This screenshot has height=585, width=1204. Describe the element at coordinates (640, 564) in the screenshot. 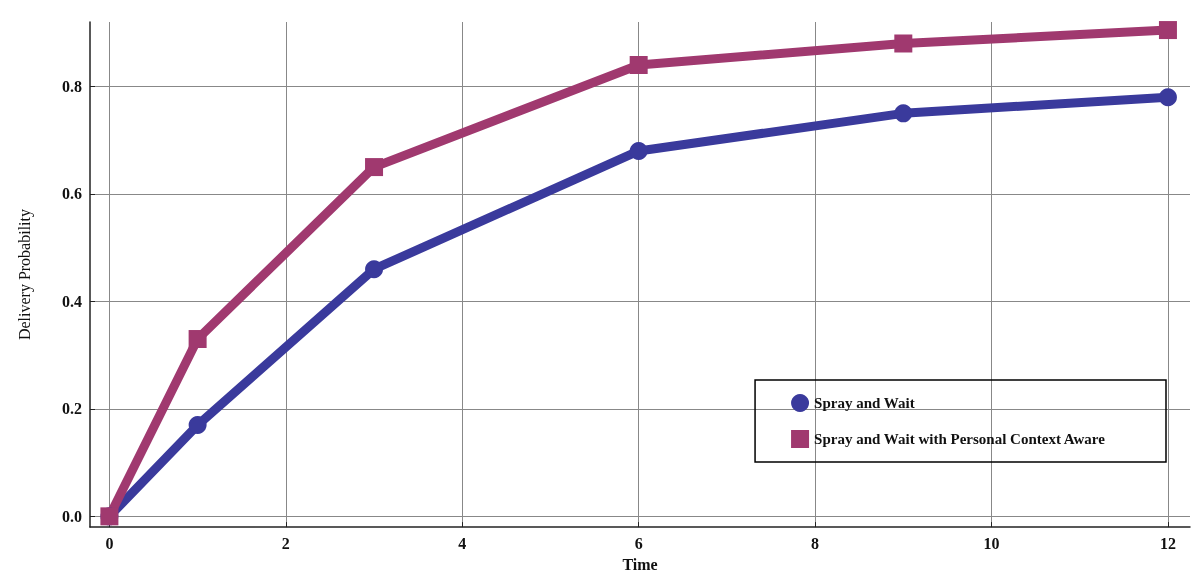

I see `x-axis-title: Time` at that location.